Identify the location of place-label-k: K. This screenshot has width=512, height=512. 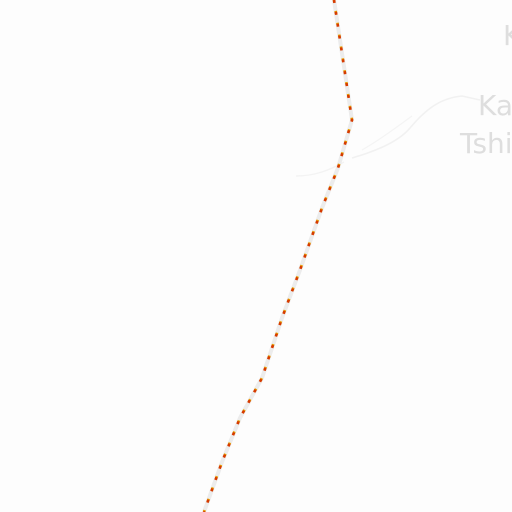
(507, 36).